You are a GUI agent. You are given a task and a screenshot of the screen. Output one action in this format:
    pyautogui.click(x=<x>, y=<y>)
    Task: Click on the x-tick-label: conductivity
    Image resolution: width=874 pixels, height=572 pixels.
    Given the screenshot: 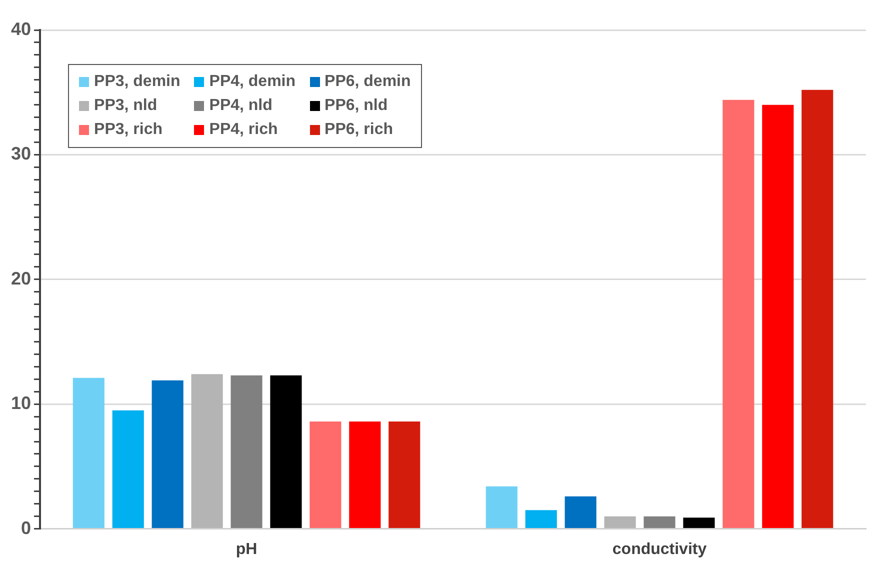 What is the action you would take?
    pyautogui.click(x=659, y=549)
    